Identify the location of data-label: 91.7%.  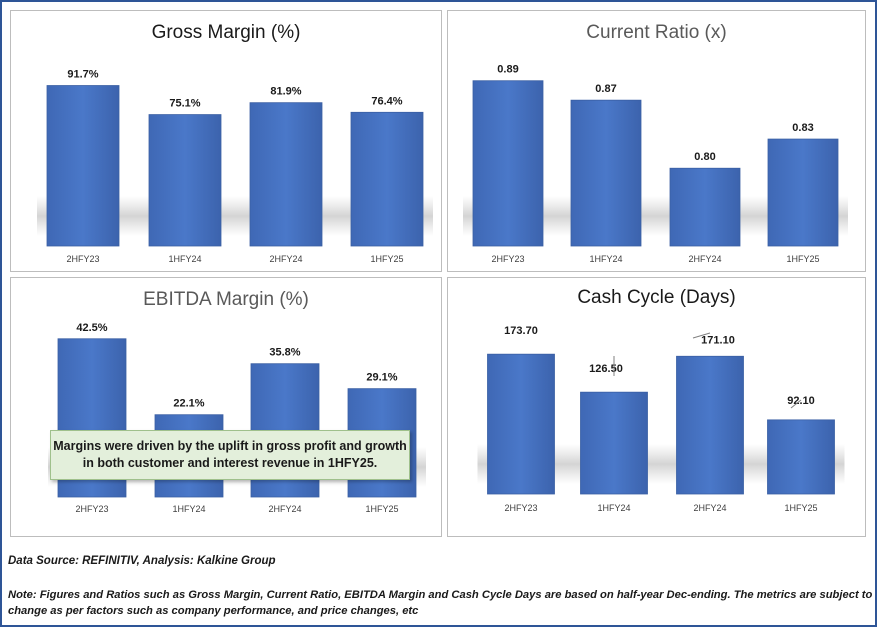
(82, 75).